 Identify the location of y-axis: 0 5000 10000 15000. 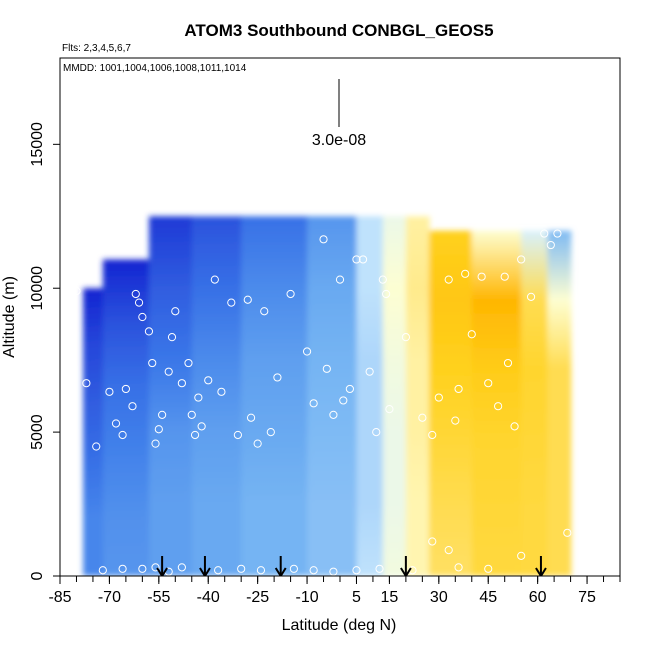
(44, 351).